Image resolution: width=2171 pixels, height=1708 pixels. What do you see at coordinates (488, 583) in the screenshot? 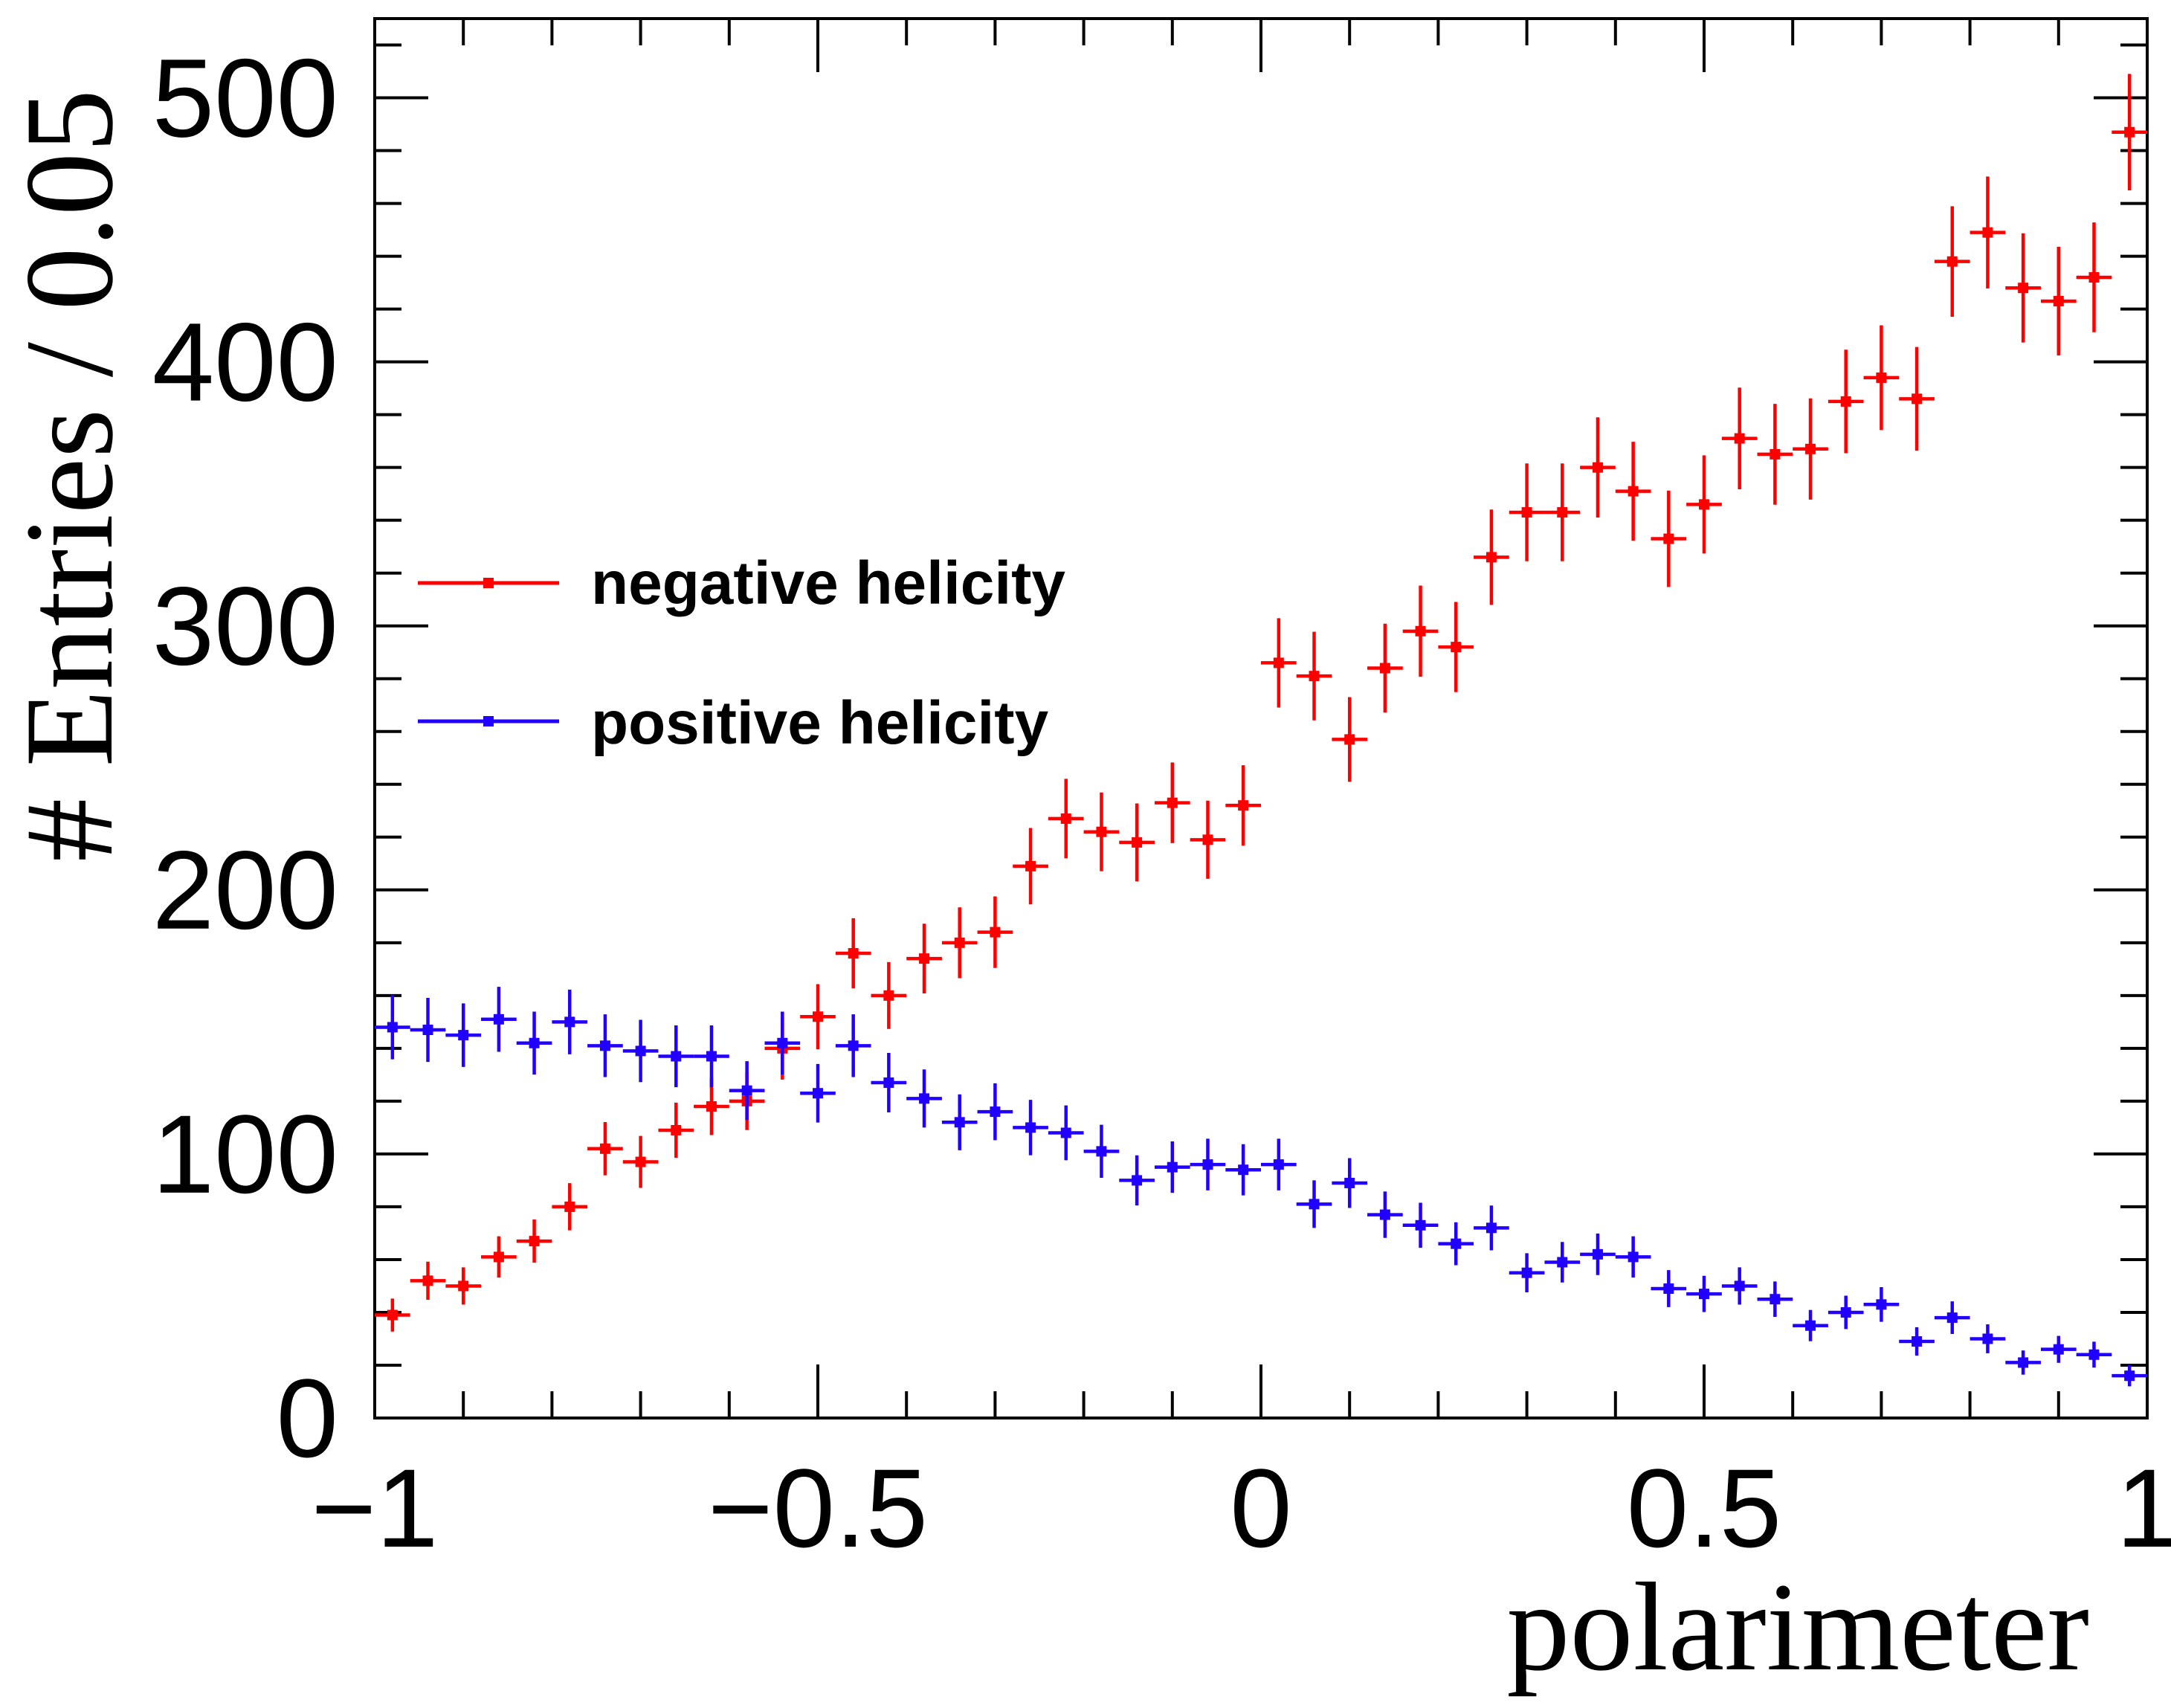
I see `legend-marker-negative` at bounding box center [488, 583].